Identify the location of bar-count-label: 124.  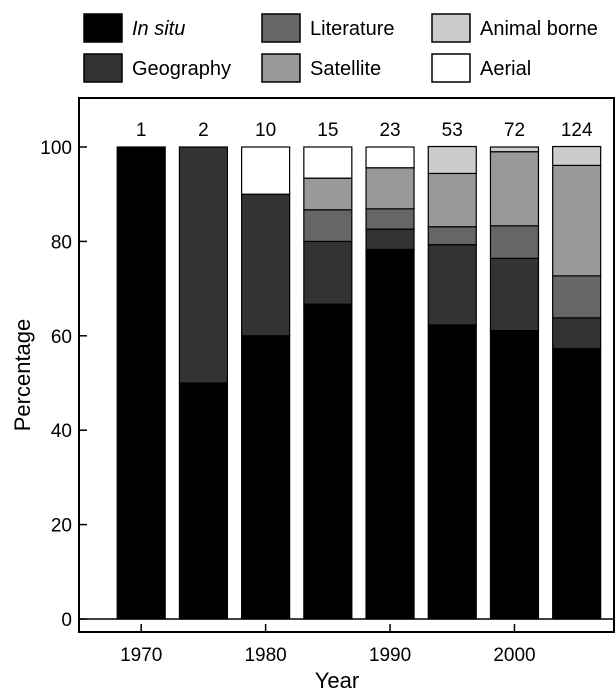
(577, 130).